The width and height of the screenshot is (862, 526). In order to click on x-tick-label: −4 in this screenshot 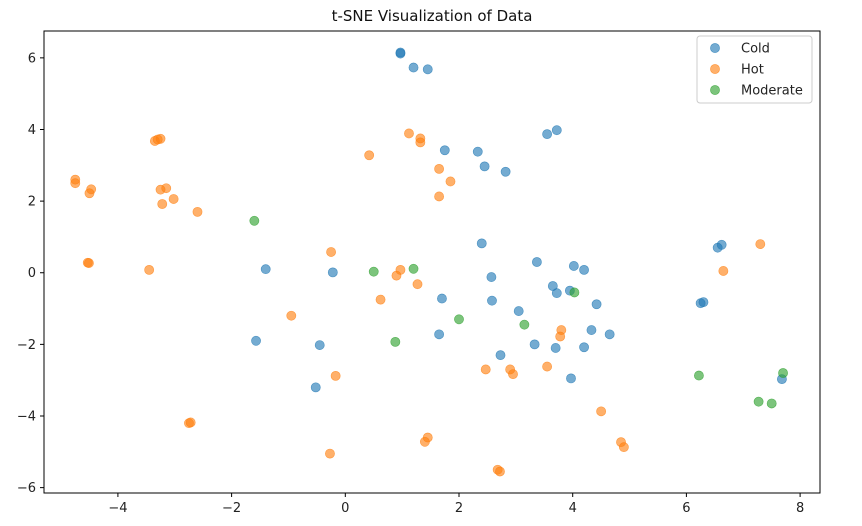, I will do `click(117, 508)`.